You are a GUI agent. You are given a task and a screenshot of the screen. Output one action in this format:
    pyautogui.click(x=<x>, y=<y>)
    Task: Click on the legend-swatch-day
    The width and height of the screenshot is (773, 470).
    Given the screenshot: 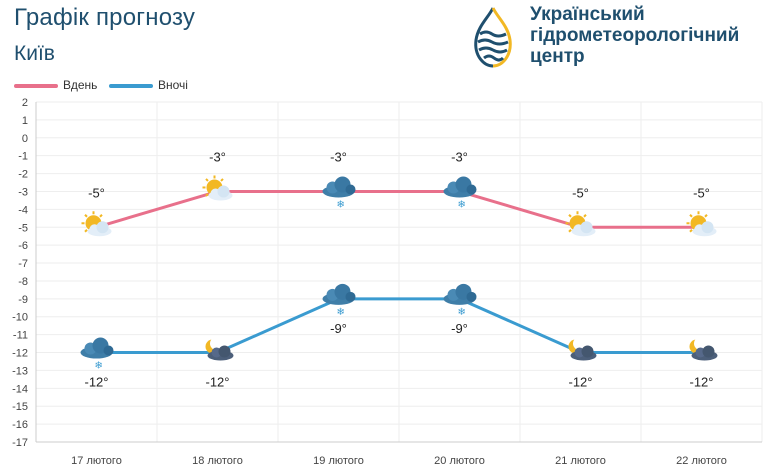 What is the action you would take?
    pyautogui.click(x=36, y=85)
    